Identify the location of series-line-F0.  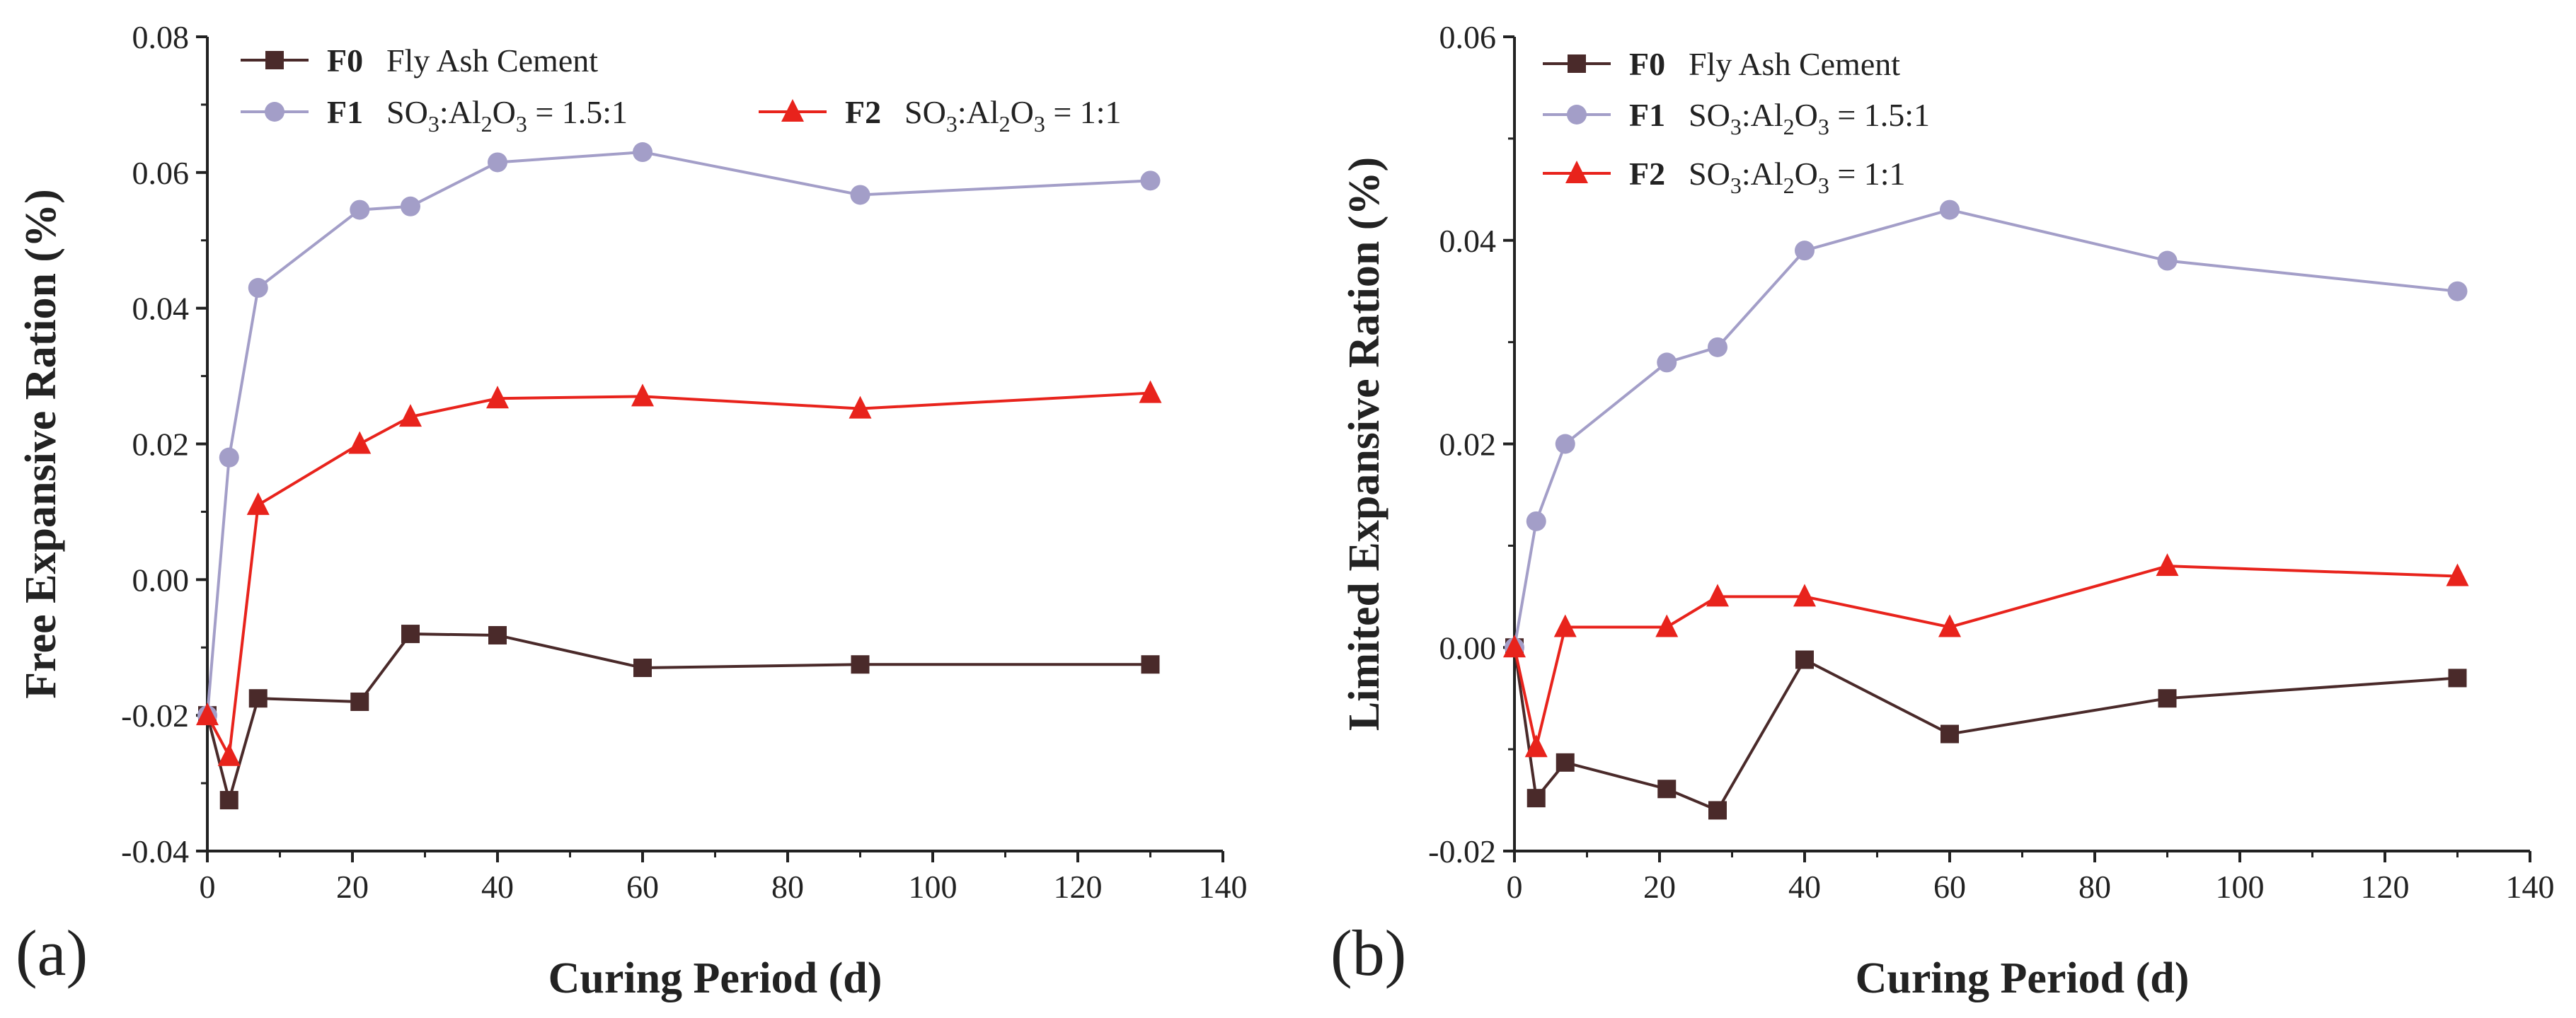
(678, 719).